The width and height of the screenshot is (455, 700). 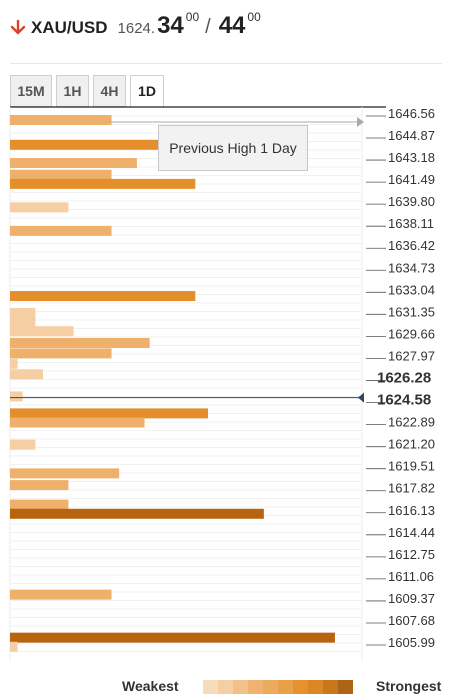 What do you see at coordinates (170, 25) in the screenshot?
I see `bid-price-pips: 34` at bounding box center [170, 25].